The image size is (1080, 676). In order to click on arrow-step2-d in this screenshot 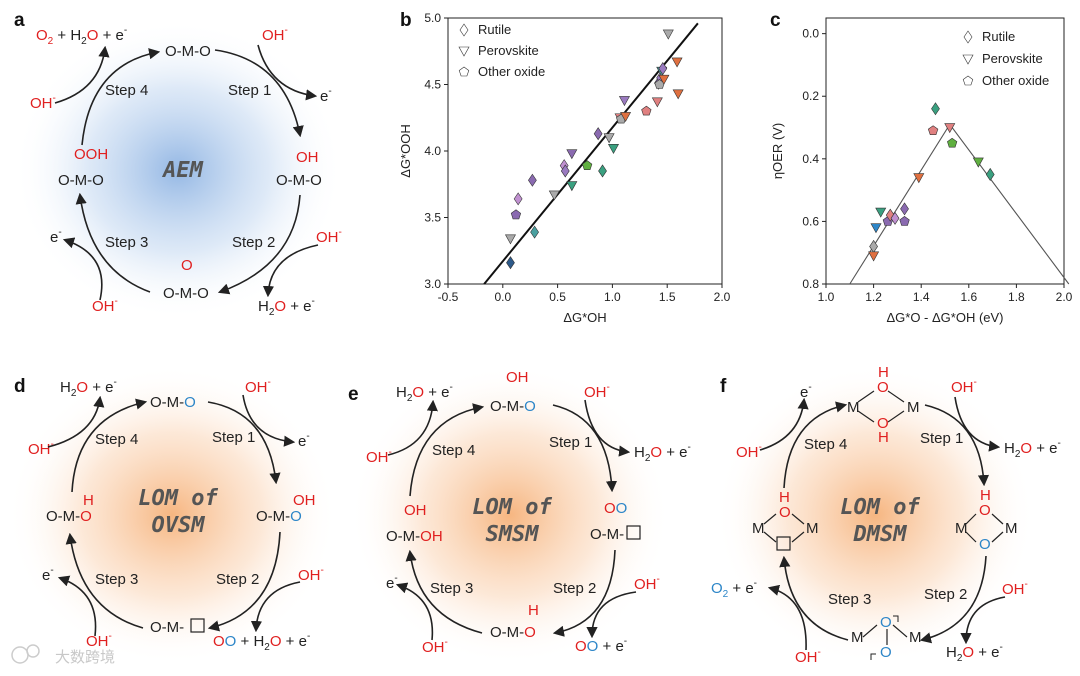, I will do `click(244, 581)`.